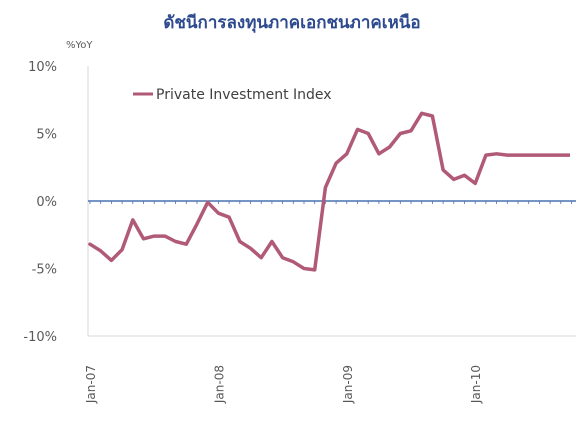  What do you see at coordinates (46, 135) in the screenshot?
I see `y-tick-label: 5%` at bounding box center [46, 135].